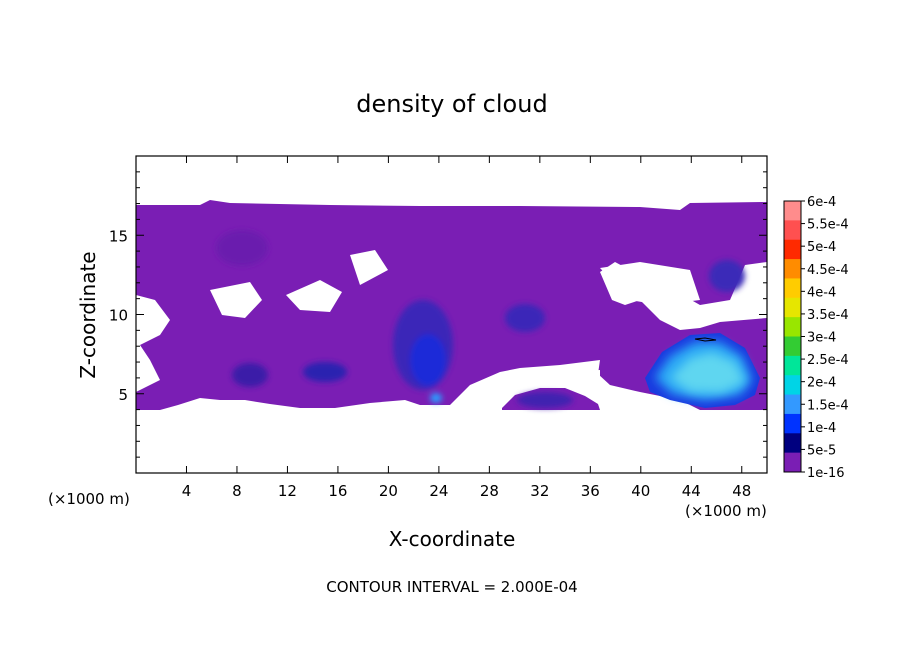 The image size is (904, 654). I want to click on y-axis-label: Z-coordinate, so click(88, 314).